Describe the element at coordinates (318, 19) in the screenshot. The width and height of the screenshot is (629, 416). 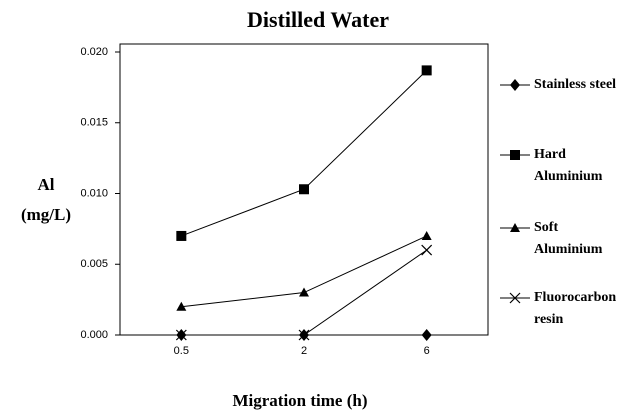
I see `chart-title: Distilled Water` at that location.